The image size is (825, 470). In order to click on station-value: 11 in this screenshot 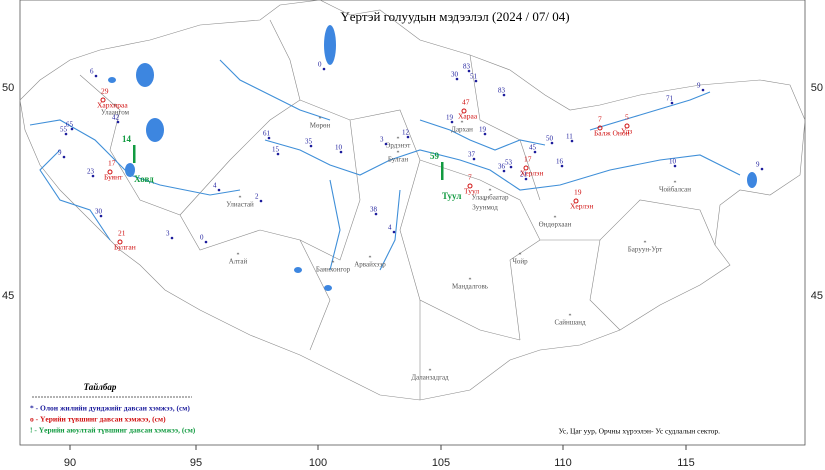, I will do `click(569, 137)`.